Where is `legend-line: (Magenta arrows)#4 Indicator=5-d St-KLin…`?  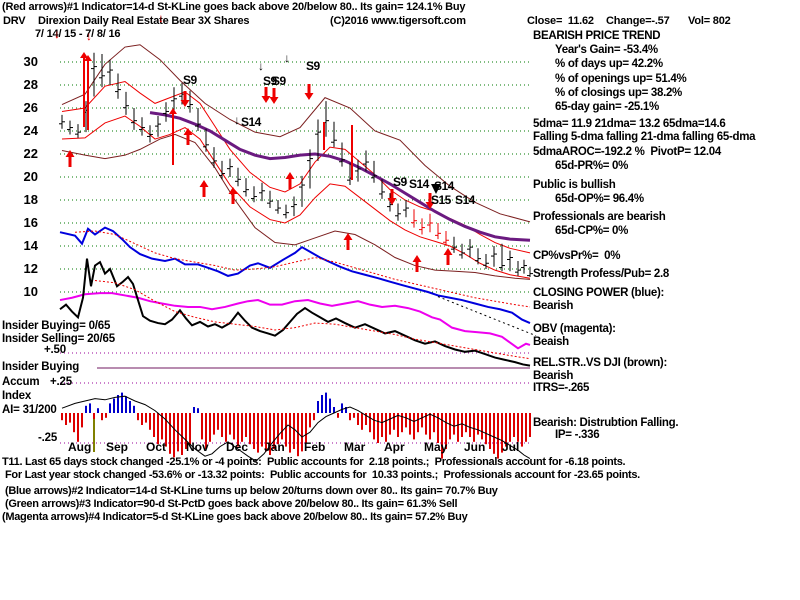
legend-line: (Magenta arrows)#4 Indicator=5-d St-KLin… is located at coordinates (235, 517).